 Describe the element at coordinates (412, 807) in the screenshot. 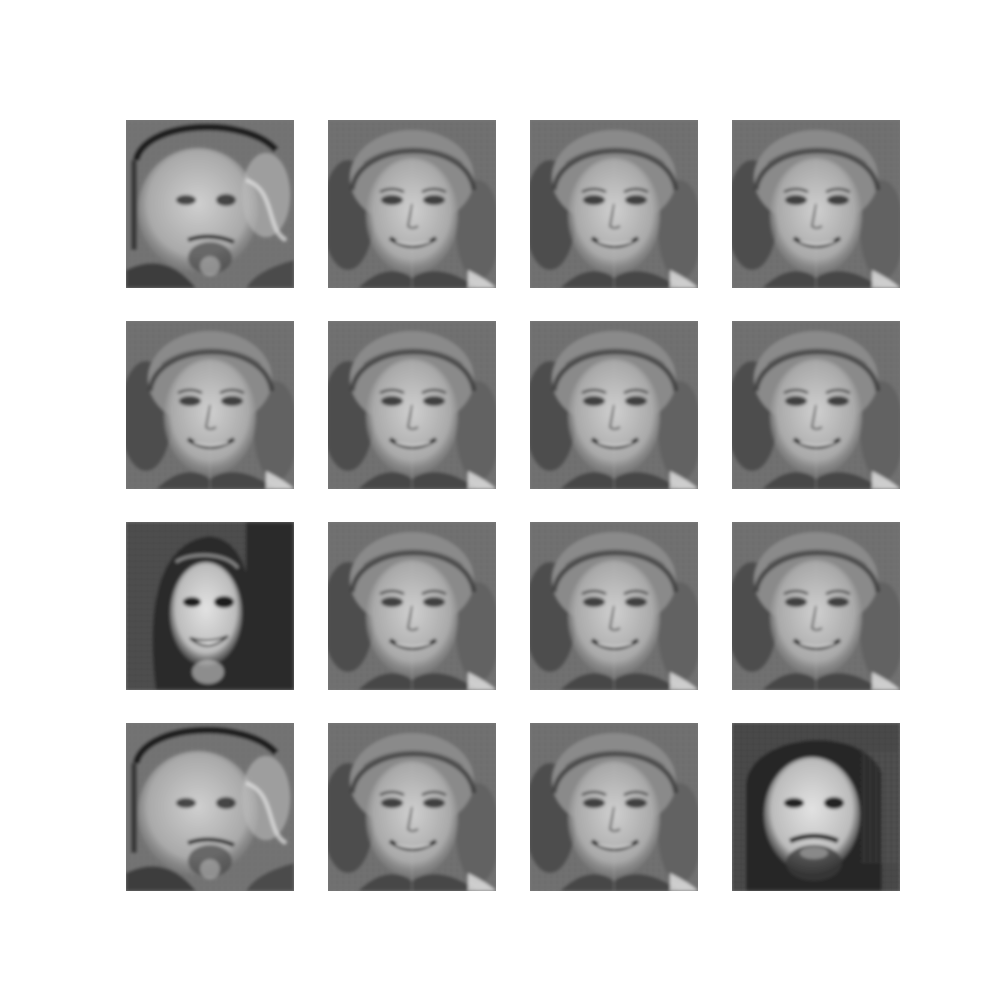

I see `face-image-r4-c2` at that location.